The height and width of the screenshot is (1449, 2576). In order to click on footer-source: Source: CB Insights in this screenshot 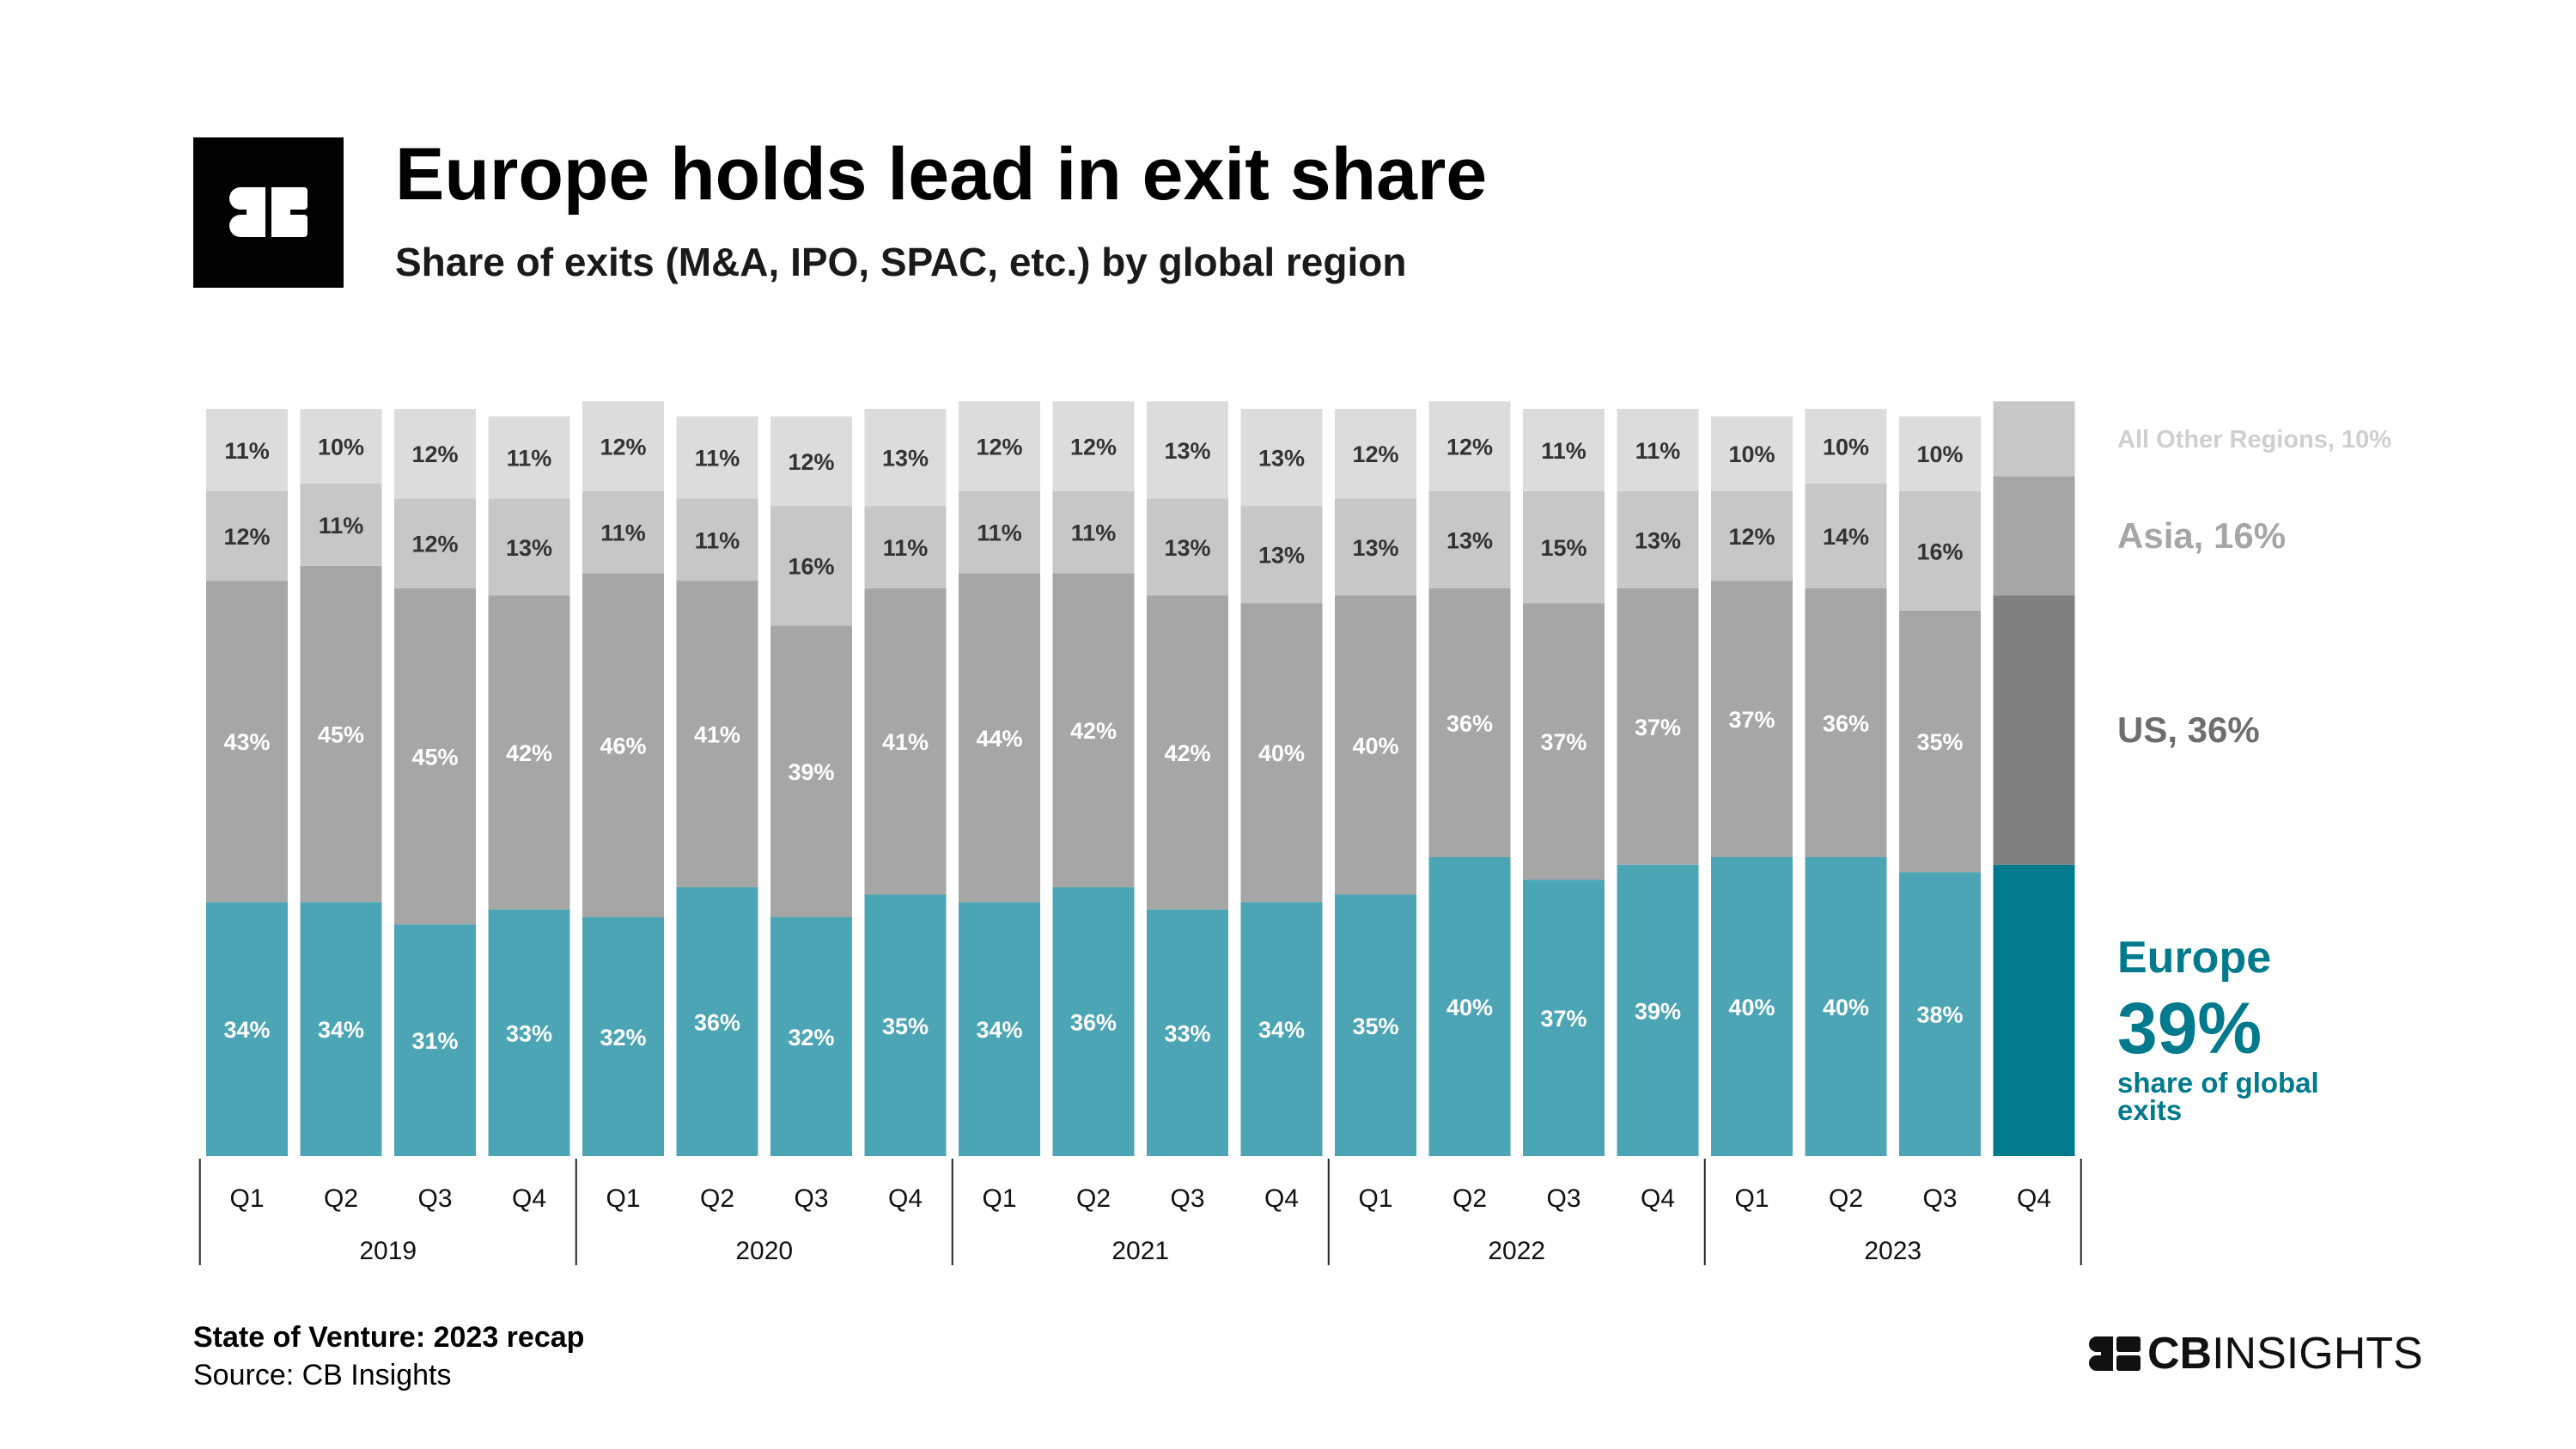, I will do `click(322, 1375)`.